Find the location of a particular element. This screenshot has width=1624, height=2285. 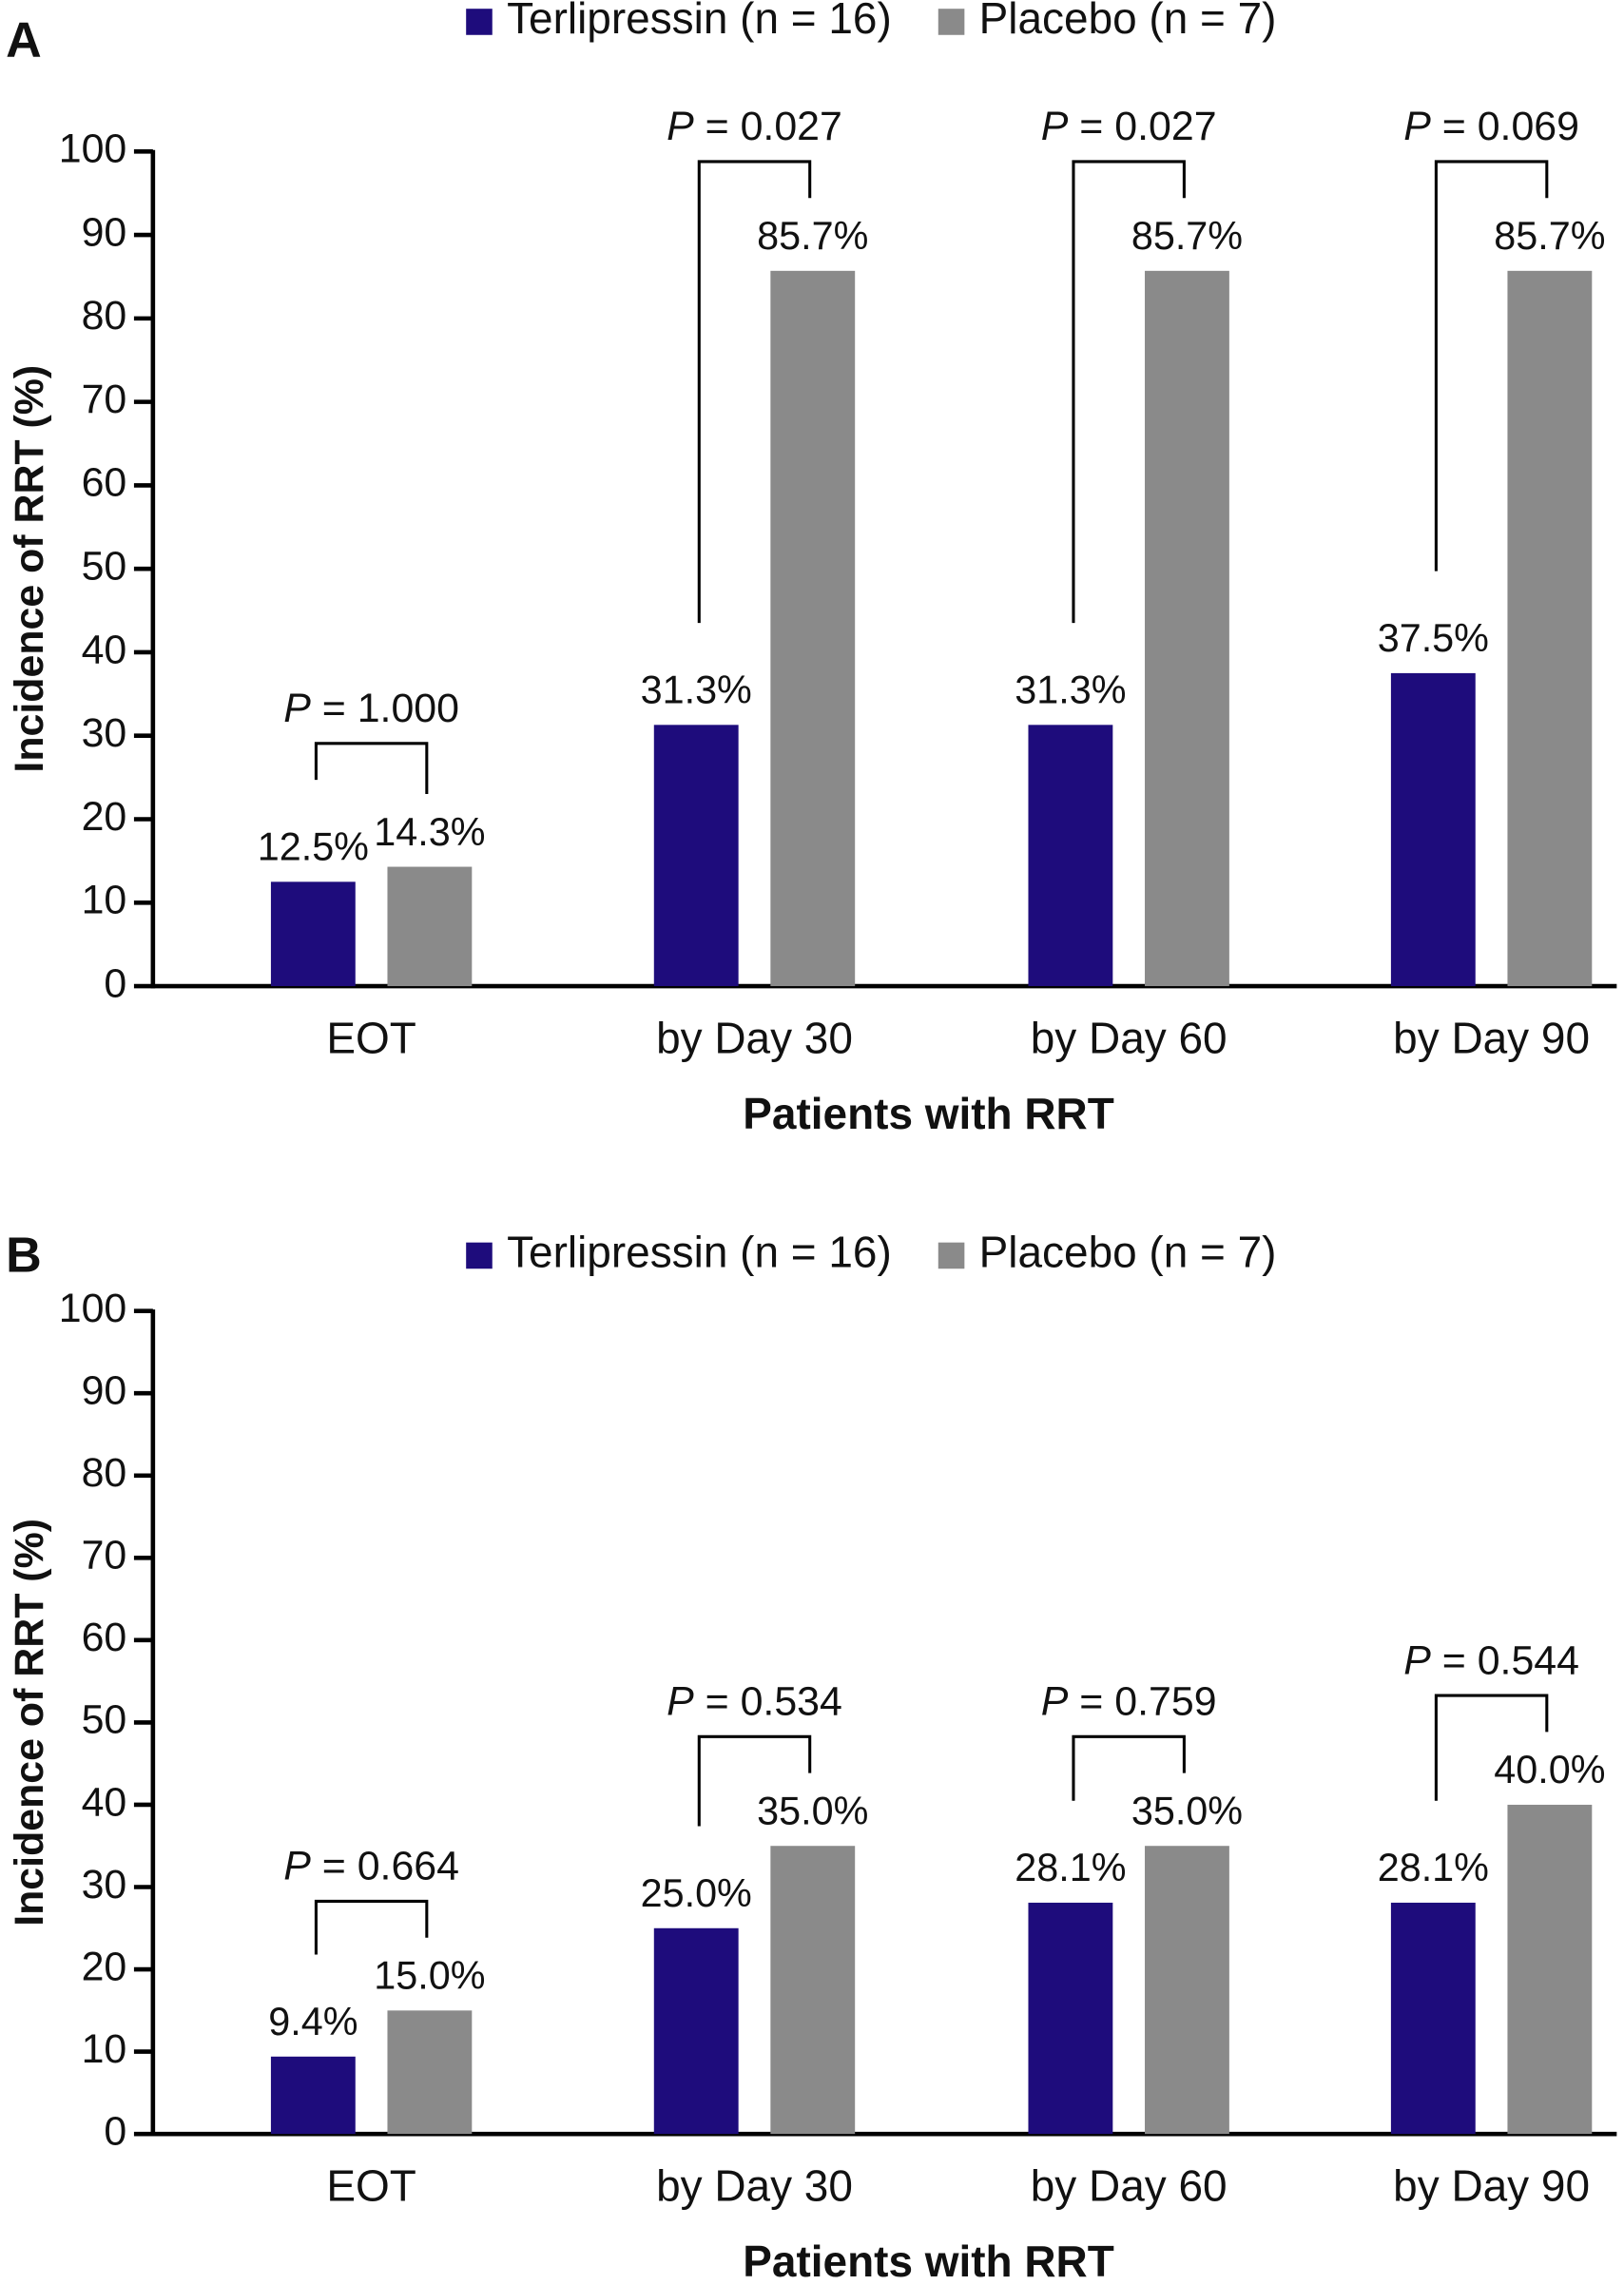

panel-letter: A is located at coordinates (24, 40).